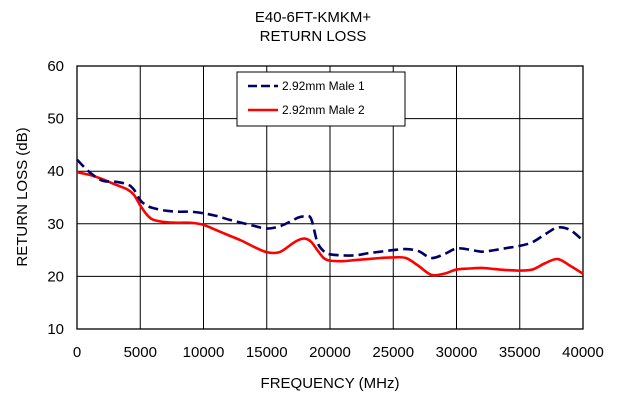  What do you see at coordinates (22, 196) in the screenshot?
I see `y-axis-label: RETURN LOSS (dB)` at bounding box center [22, 196].